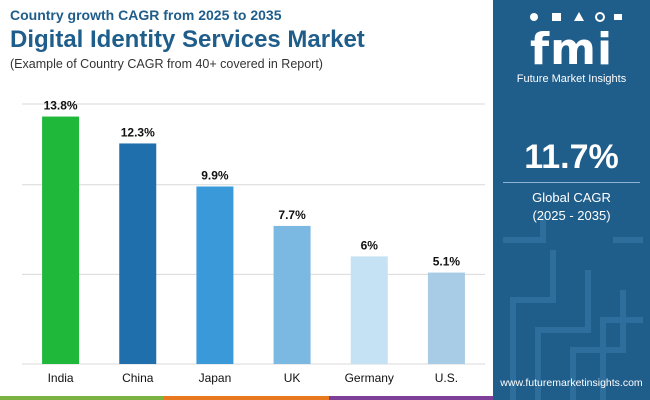  Describe the element at coordinates (138, 132) in the screenshot. I see `bar-value-label: 12.3%` at that location.